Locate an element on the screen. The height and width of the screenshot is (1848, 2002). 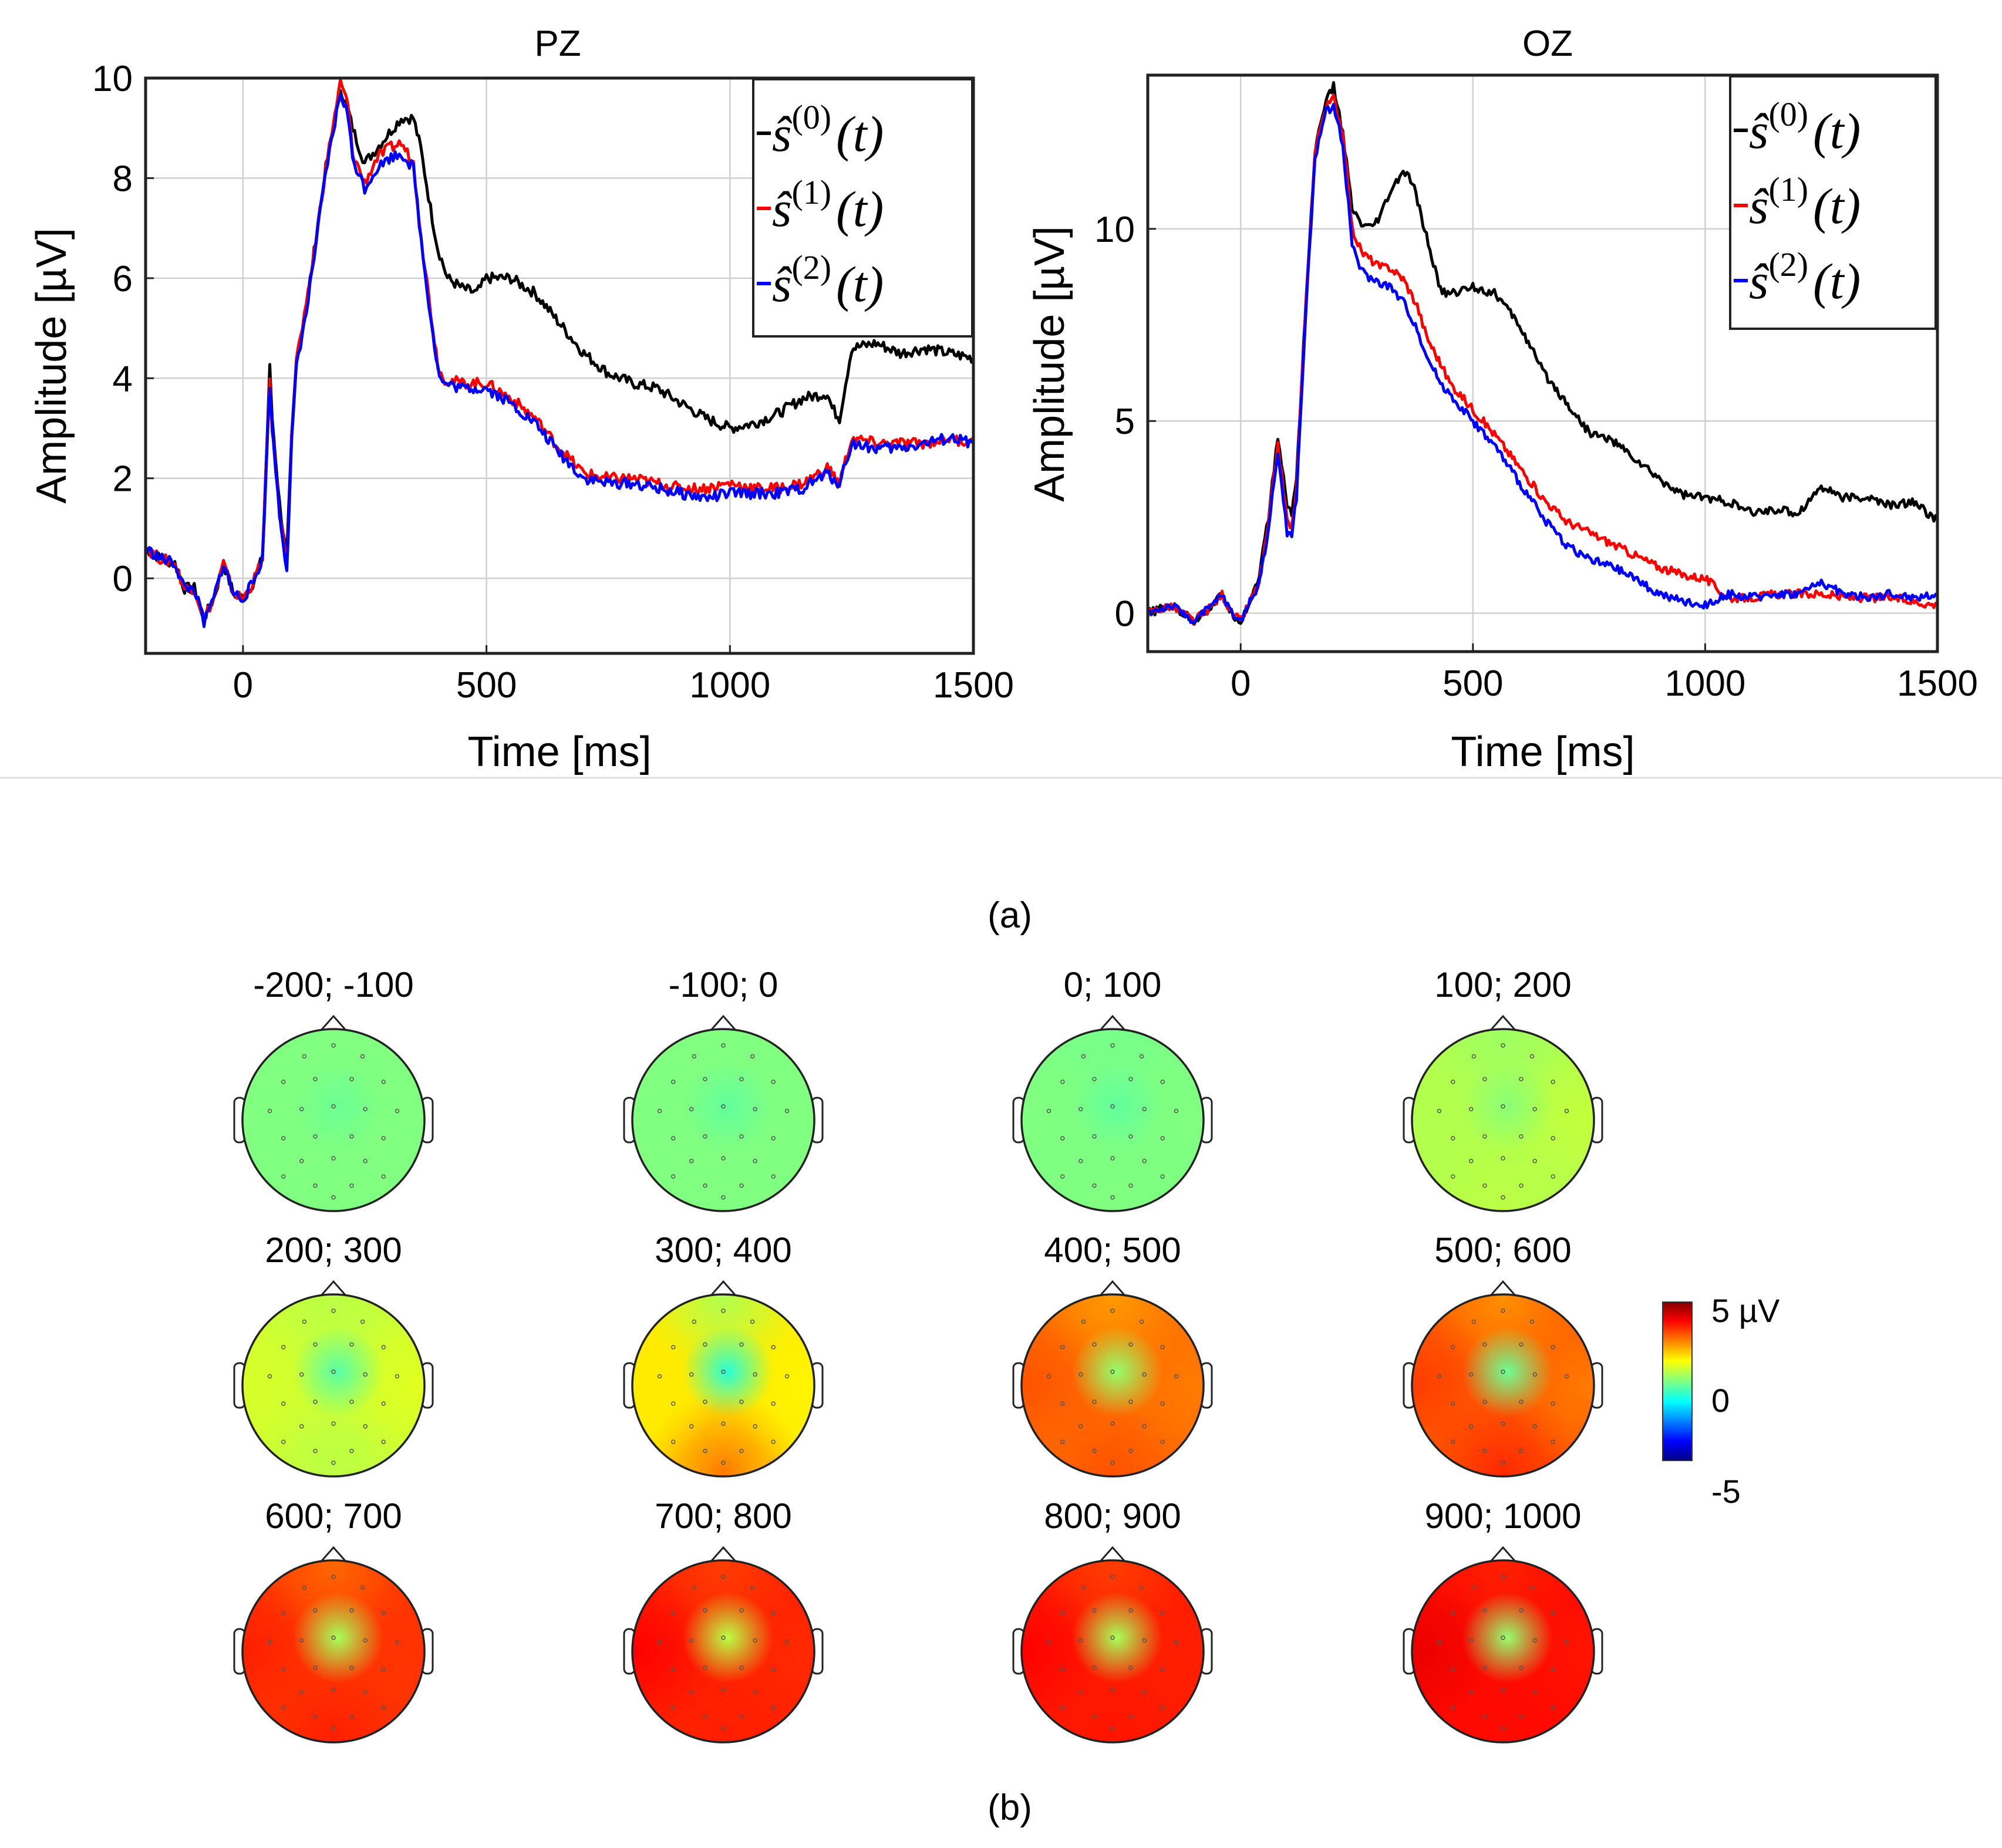
topo-map: 700; 800 is located at coordinates (723, 1620).